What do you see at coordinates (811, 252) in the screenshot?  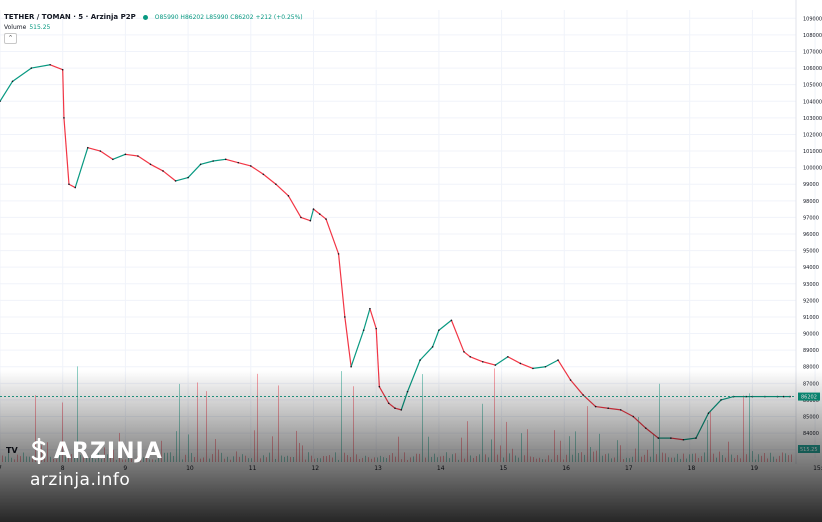 I see `y-tick-label: 95000` at bounding box center [811, 252].